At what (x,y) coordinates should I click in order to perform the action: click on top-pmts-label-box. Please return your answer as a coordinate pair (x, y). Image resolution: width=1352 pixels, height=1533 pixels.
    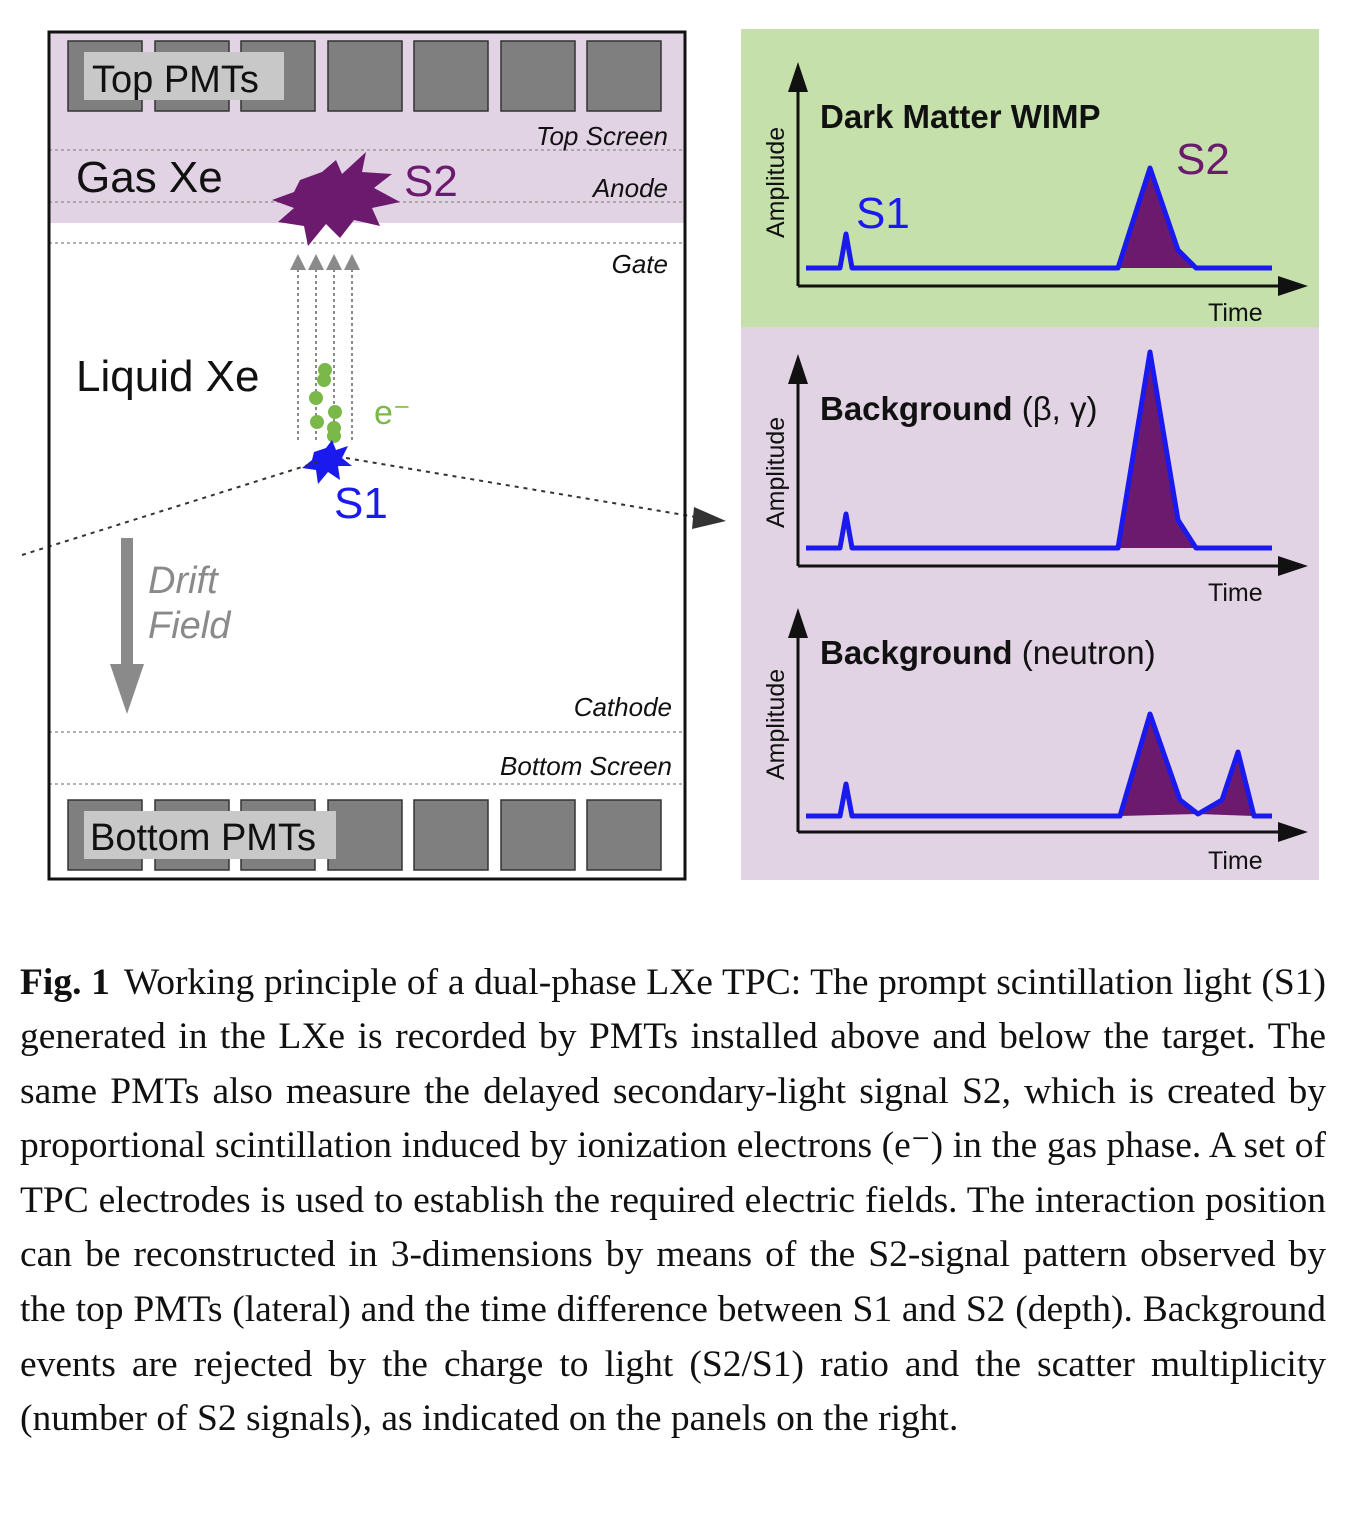
    Looking at the image, I should click on (184, 76).